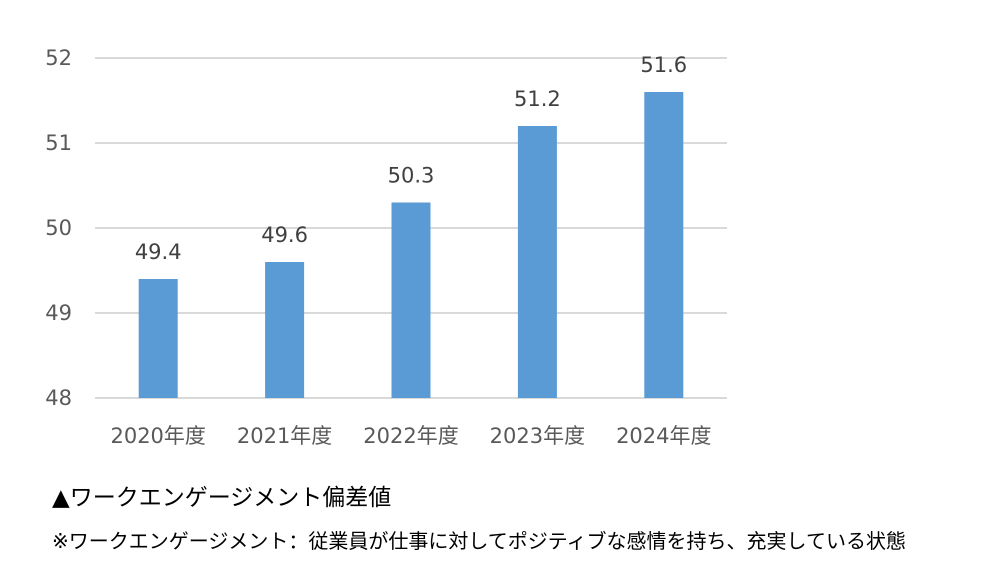 Image resolution: width=1000 pixels, height=575 pixels. What do you see at coordinates (411, 176) in the screenshot?
I see `data-label: 50.3` at bounding box center [411, 176].